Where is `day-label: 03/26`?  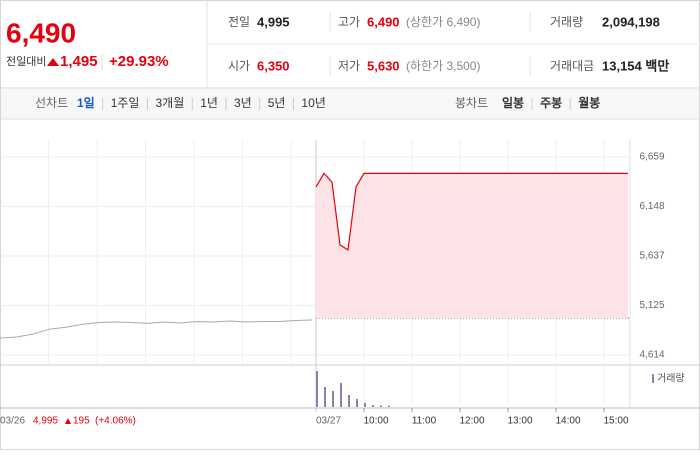
day-label: 03/26 is located at coordinates (12, 421).